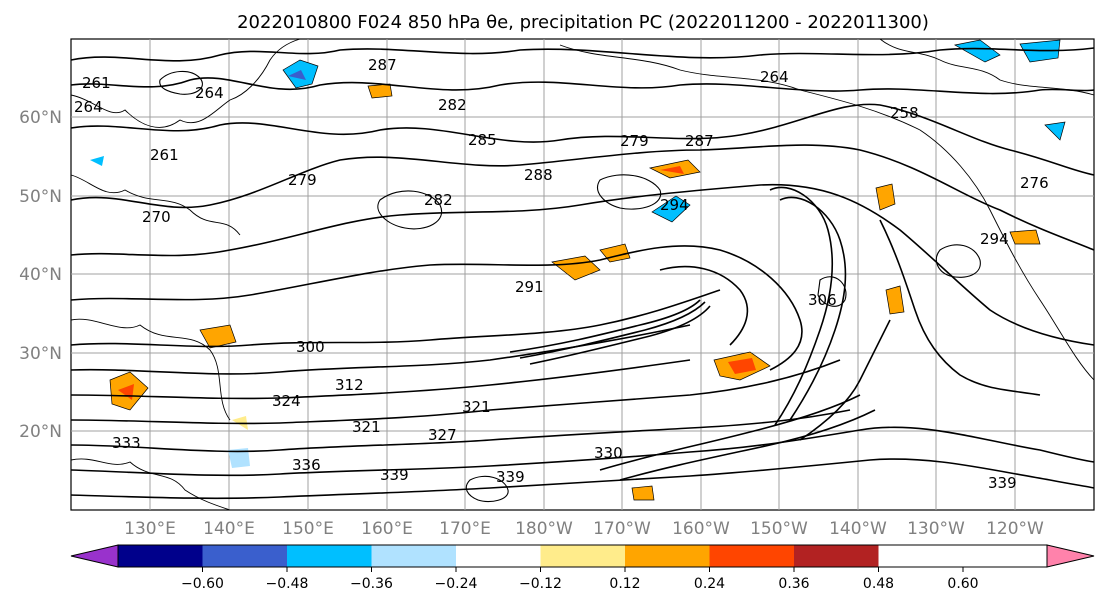 The image size is (1105, 603). Describe the element at coordinates (150, 529) in the screenshot. I see `lon-label: 130°E` at that location.